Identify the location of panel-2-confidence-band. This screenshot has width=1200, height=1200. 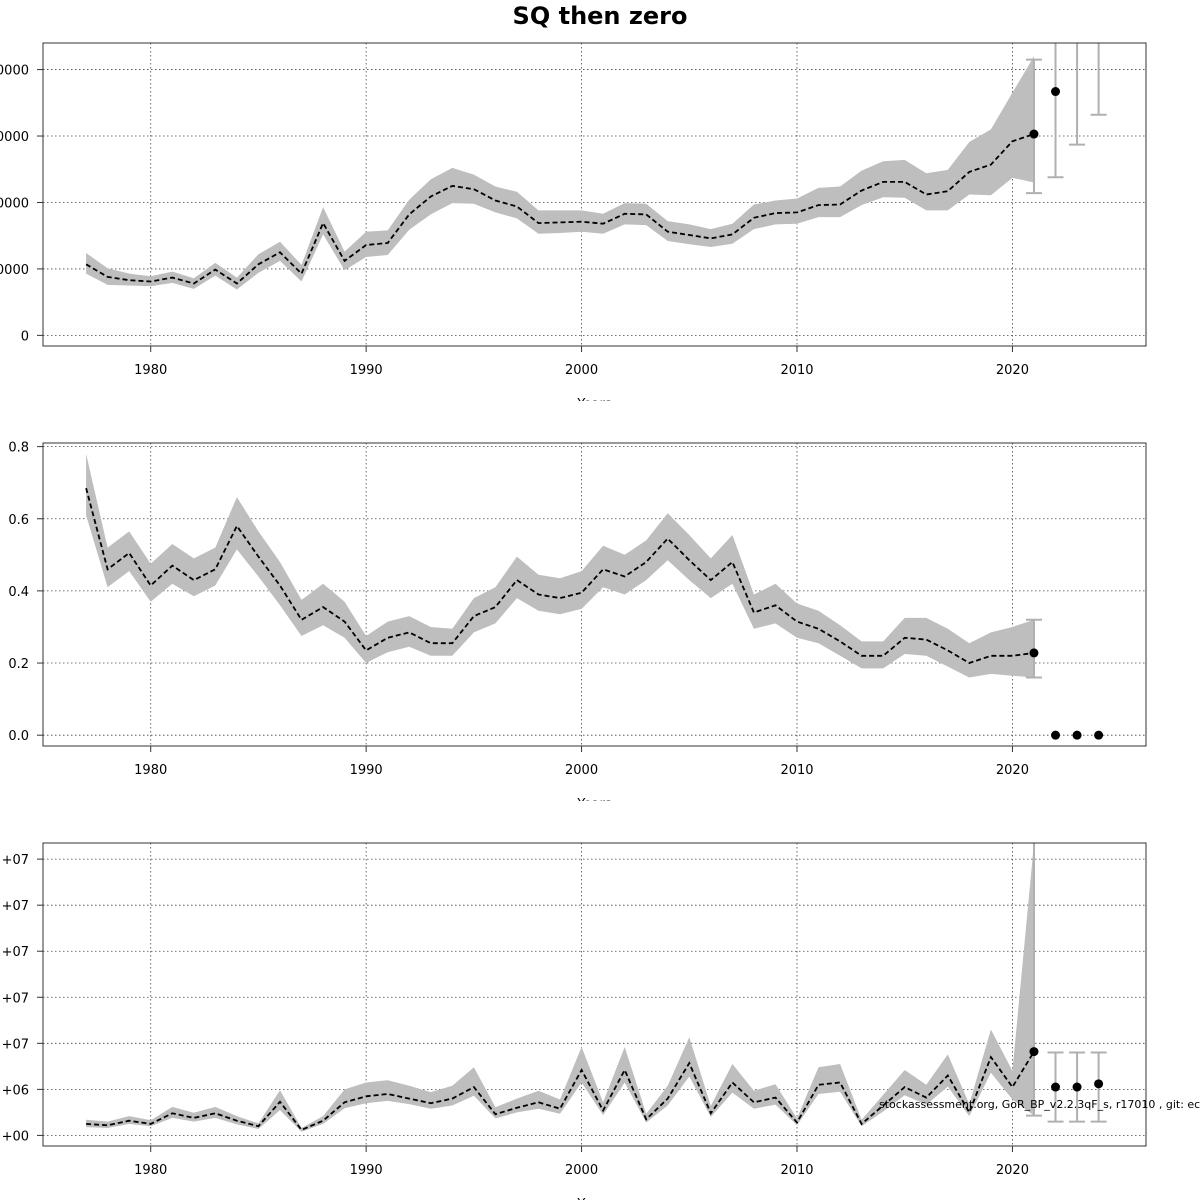
(560, 565).